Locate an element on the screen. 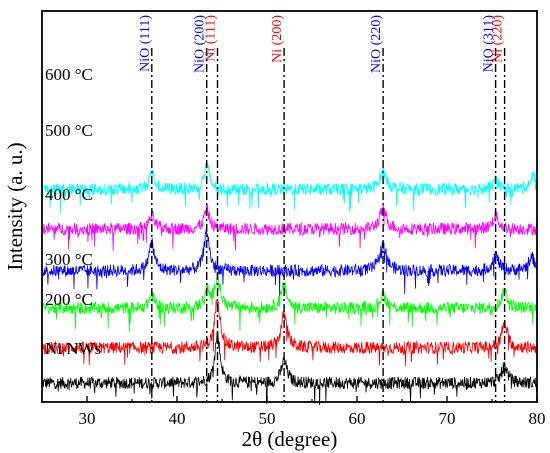 The height and width of the screenshot is (453, 550). y-axis-title: Intensity (a. u.) is located at coordinates (15, 206).